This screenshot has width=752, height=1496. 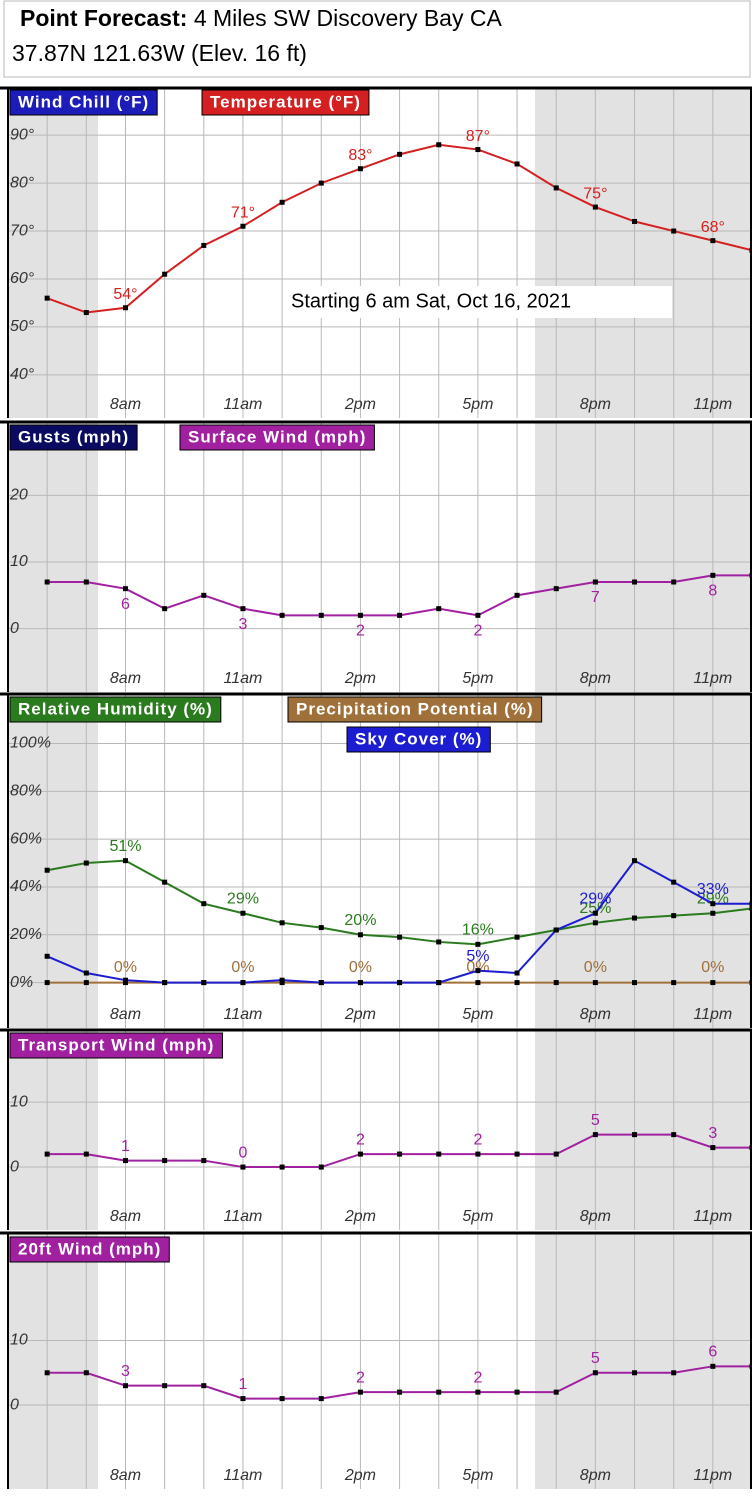 I want to click on data-label: 87°, so click(x=478, y=136).